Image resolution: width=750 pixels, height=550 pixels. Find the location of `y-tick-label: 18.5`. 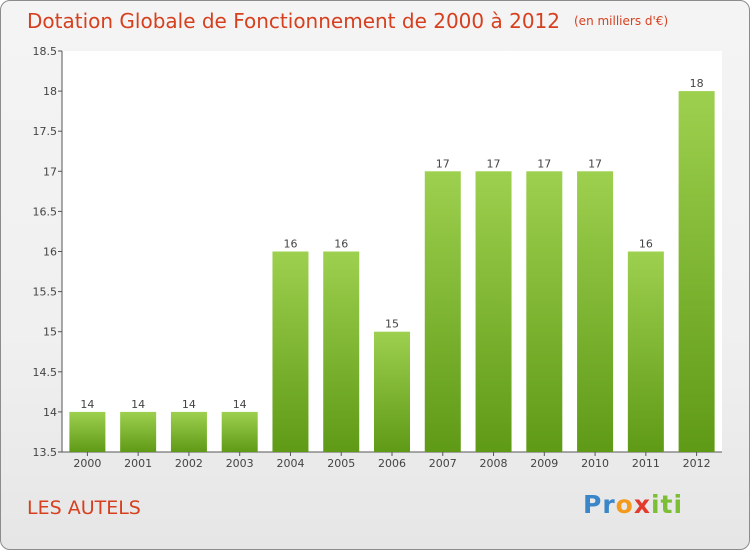

y-tick-label: 18.5 is located at coordinates (45, 51).